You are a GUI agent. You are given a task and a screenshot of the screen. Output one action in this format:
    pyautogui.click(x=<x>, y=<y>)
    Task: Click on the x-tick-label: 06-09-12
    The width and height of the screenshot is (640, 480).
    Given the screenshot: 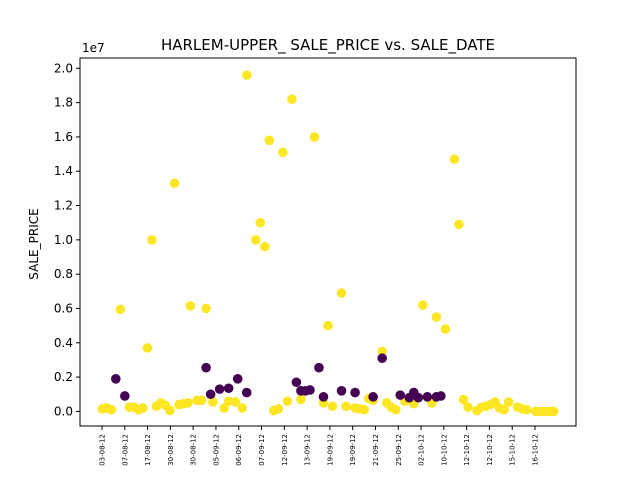 What is the action you would take?
    pyautogui.click(x=239, y=450)
    